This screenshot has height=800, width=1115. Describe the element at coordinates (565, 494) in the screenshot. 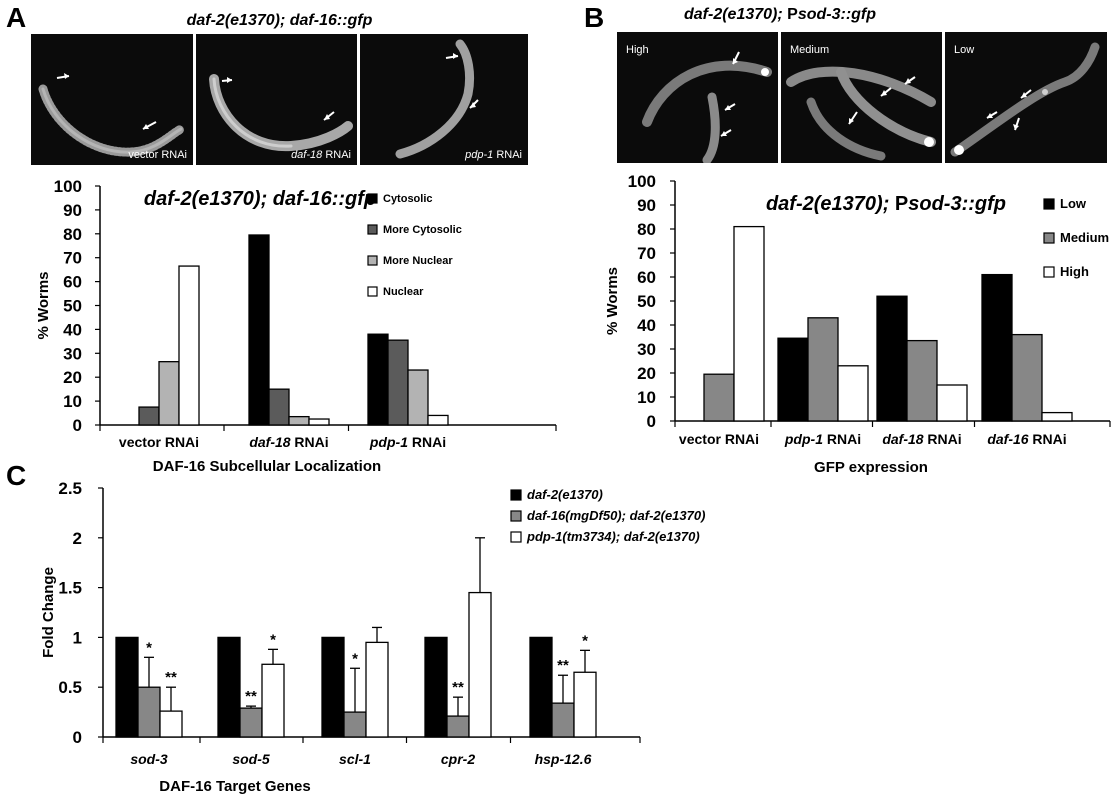

I see `legend-label: daf-2(e1370)` at that location.